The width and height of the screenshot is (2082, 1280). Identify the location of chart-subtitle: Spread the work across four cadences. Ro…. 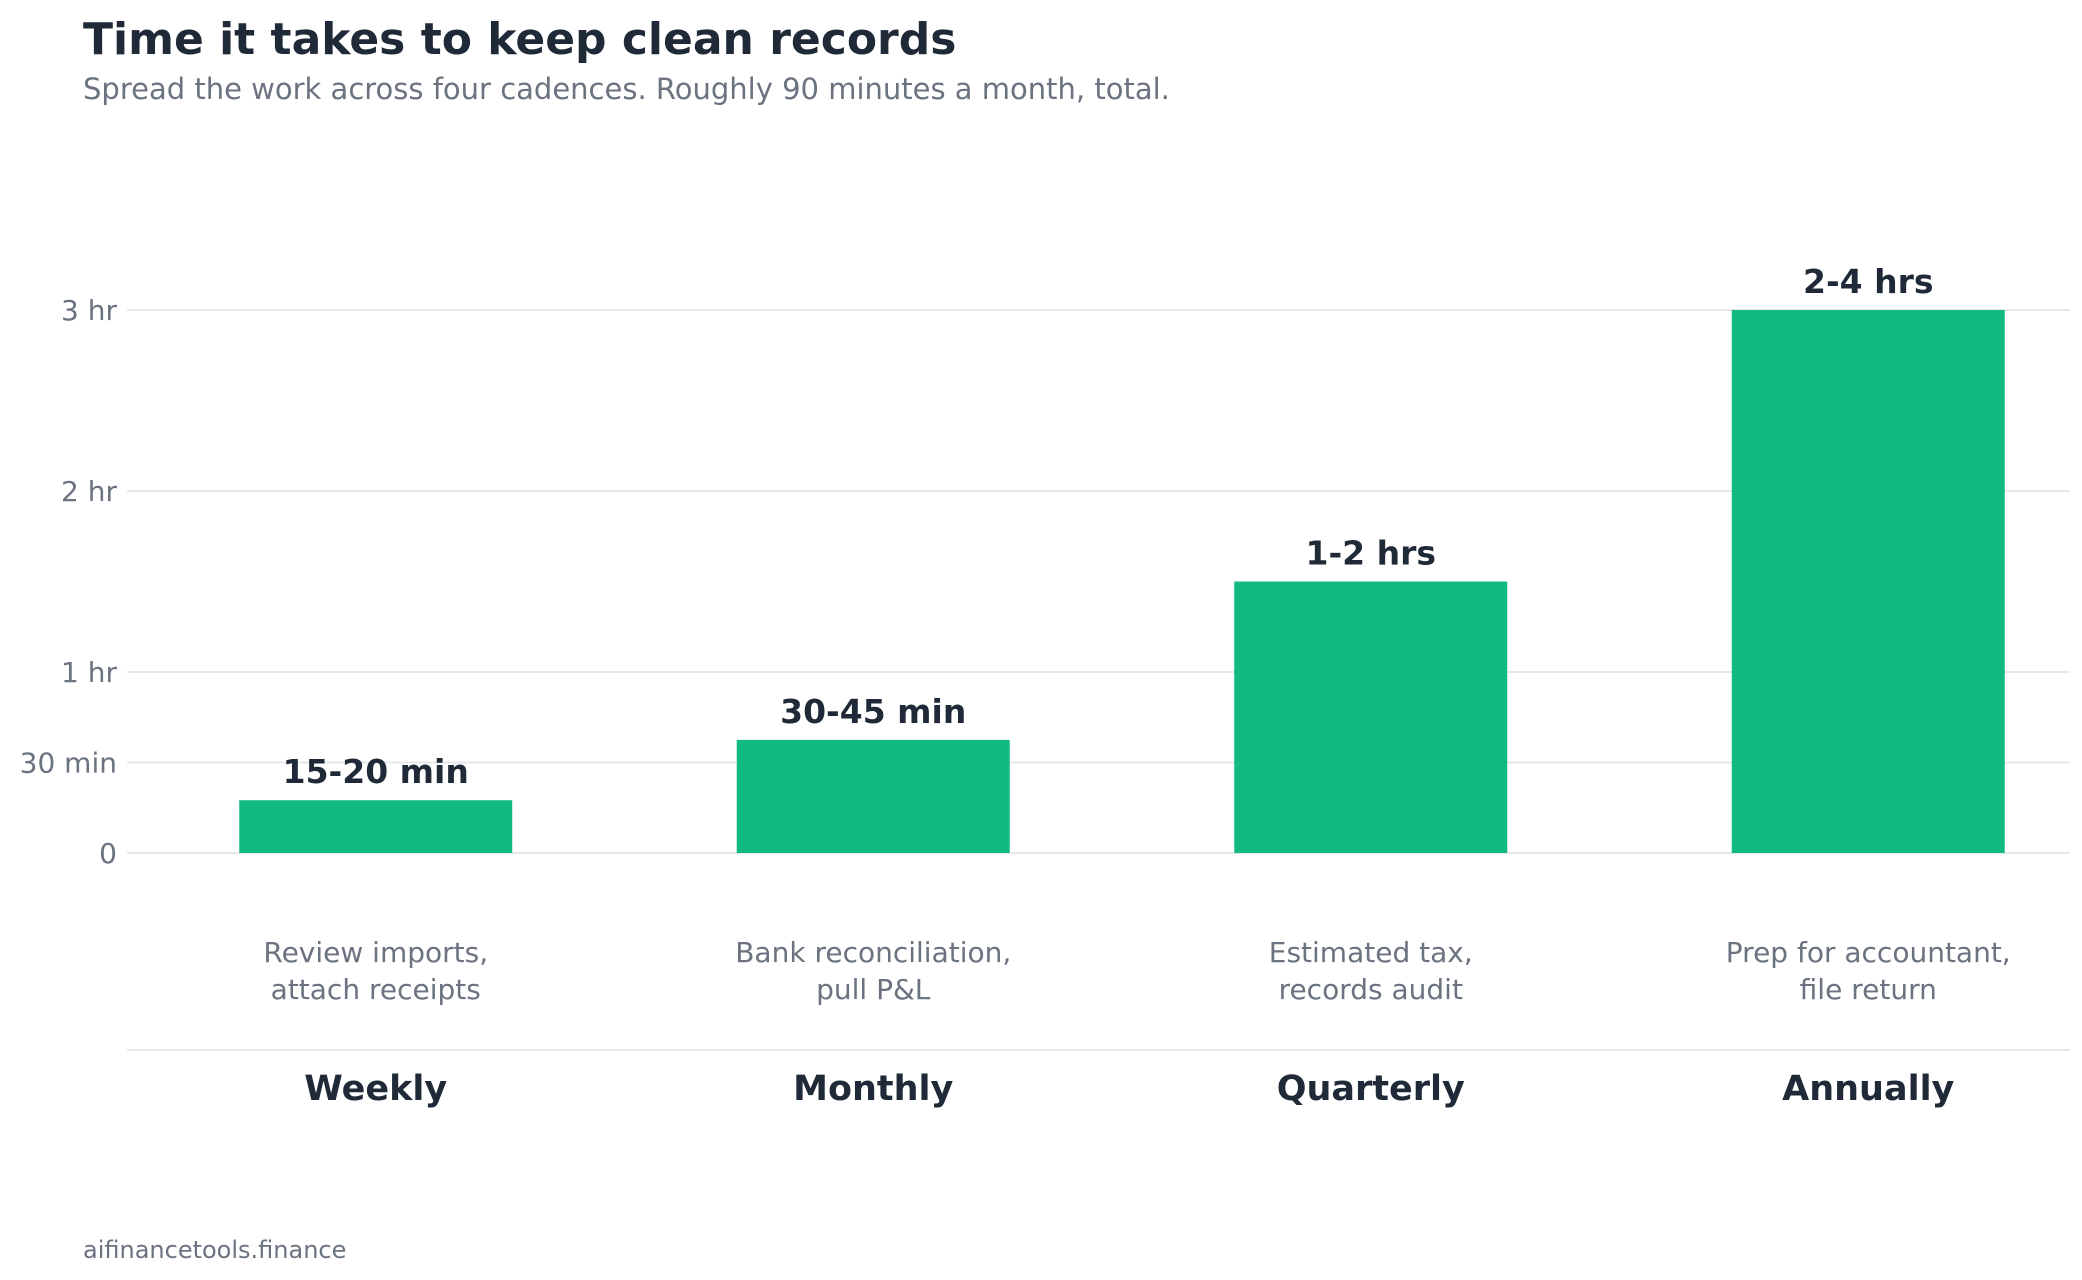
(626, 89).